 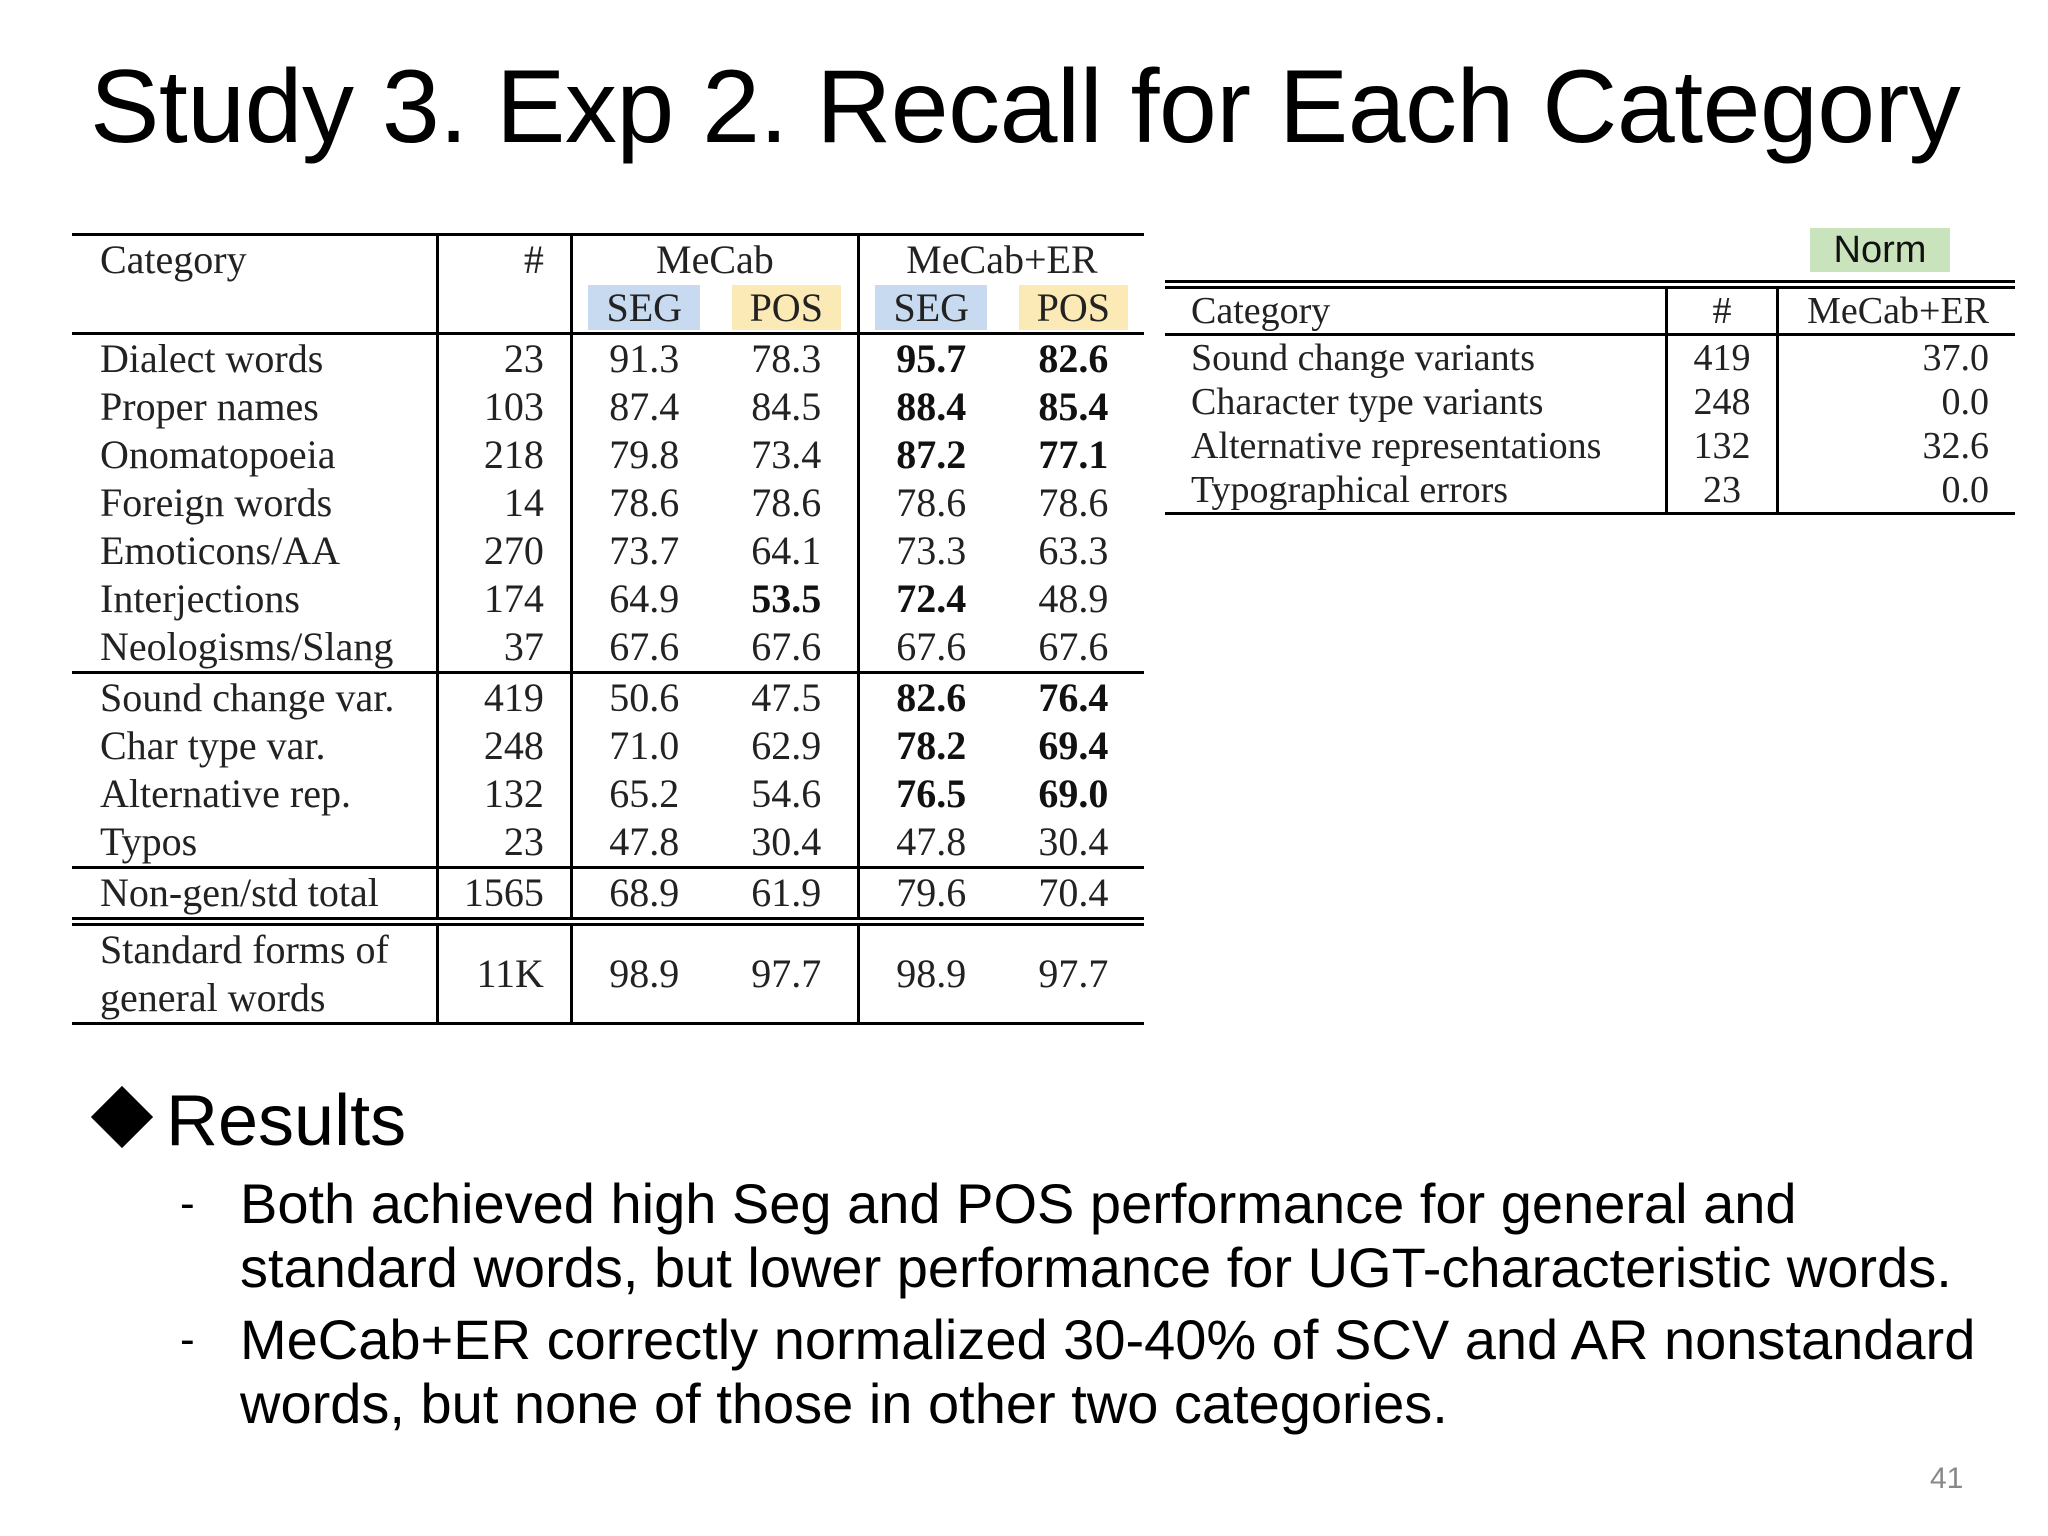 What do you see at coordinates (1025, 107) in the screenshot?
I see `slide-title: Study 3. Exp 2. Recall for Each Category` at bounding box center [1025, 107].